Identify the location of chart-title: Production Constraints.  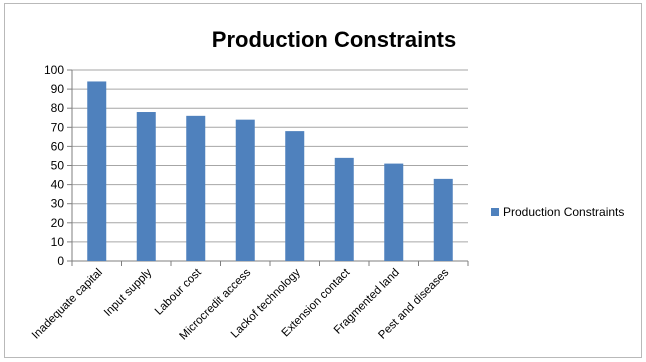
(334, 39).